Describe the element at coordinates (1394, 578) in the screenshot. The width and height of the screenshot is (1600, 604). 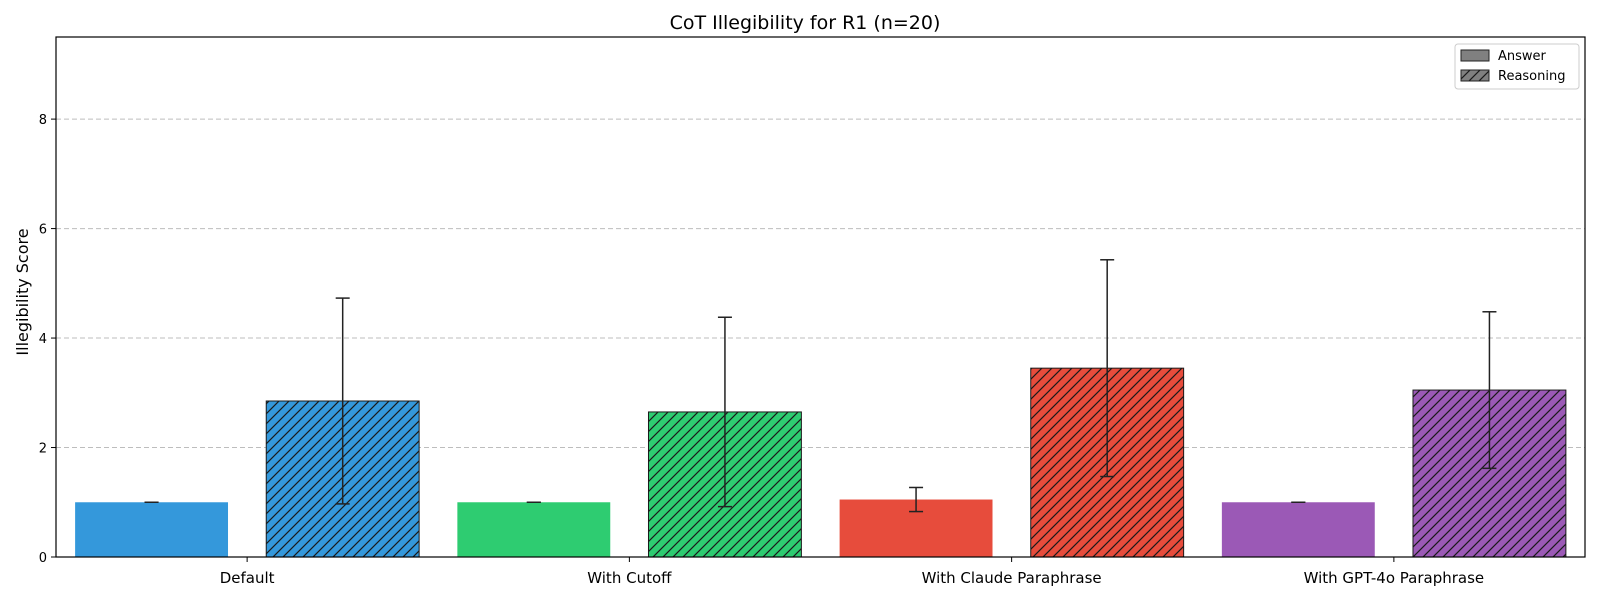
I see `x-tick-label: With GPT-4o Paraphrase` at that location.